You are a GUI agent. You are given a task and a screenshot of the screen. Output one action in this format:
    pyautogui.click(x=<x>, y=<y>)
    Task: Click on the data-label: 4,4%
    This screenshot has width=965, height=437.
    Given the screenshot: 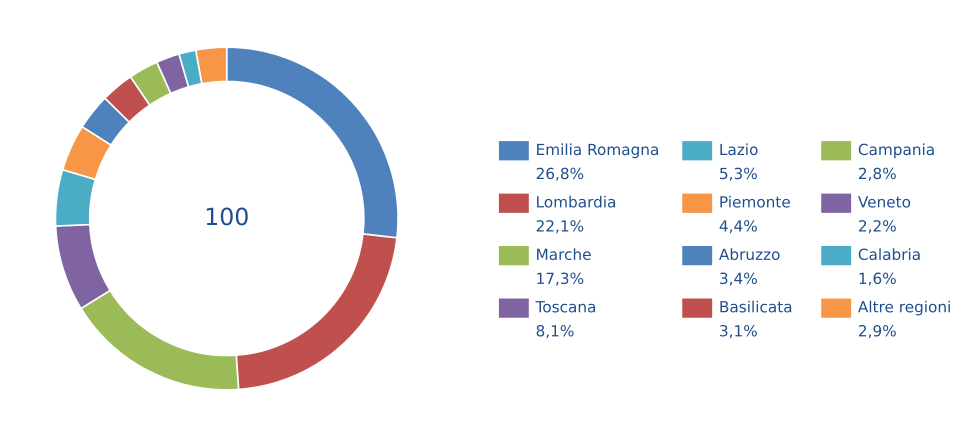 What is the action you would take?
    pyautogui.click(x=738, y=227)
    